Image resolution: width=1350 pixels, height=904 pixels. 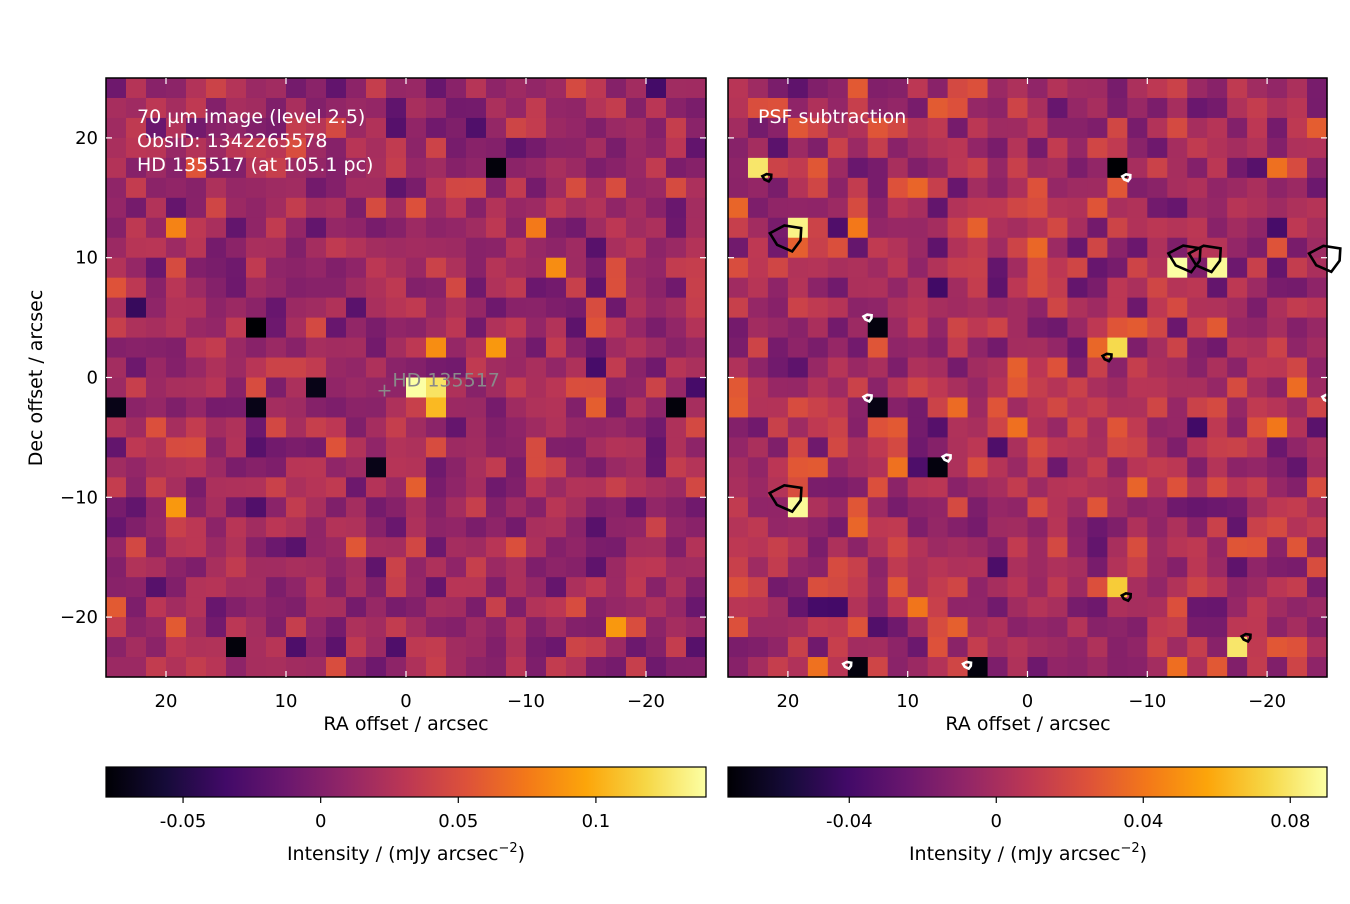 What do you see at coordinates (406, 853) in the screenshot?
I see `left-colorbar-label: Intensity / (mJy arcsec−2)` at bounding box center [406, 853].